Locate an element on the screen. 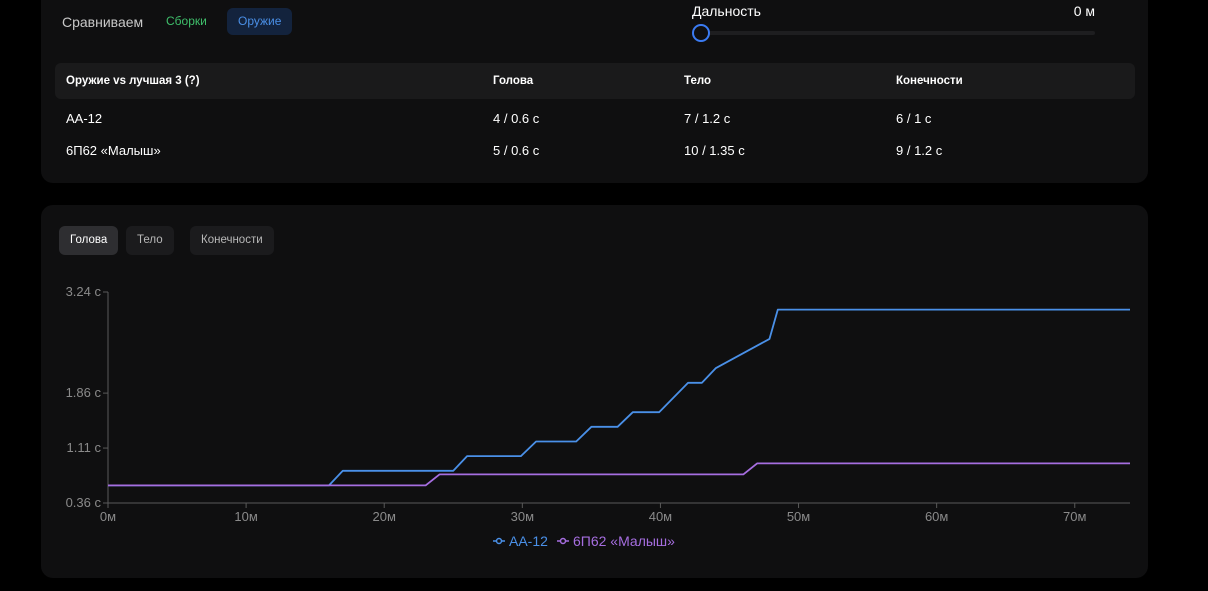 The width and height of the screenshot is (1208, 591). limbs-value: 6 / 1 с is located at coordinates (914, 118).